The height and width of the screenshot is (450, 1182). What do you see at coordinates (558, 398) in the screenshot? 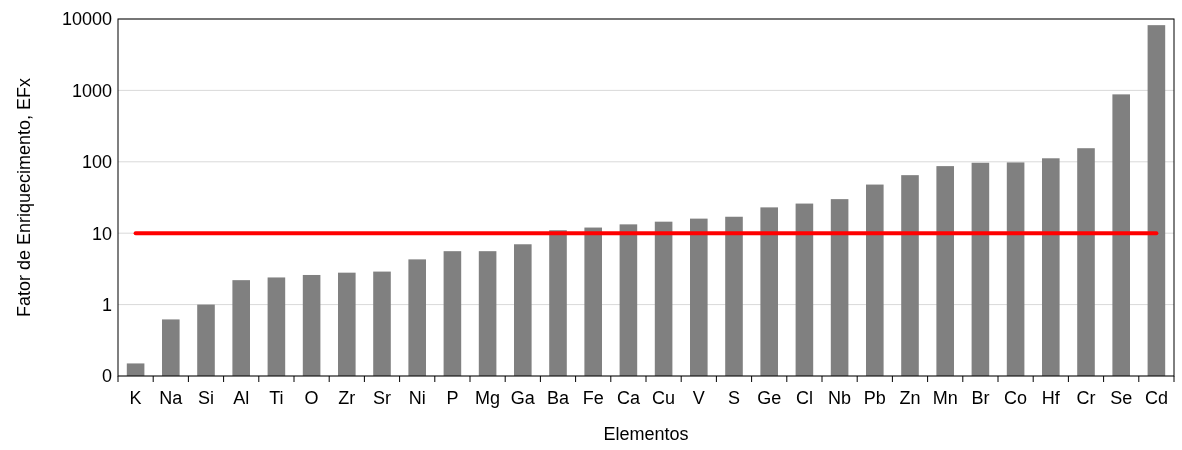
I see `x-tick-label: Ba` at bounding box center [558, 398].